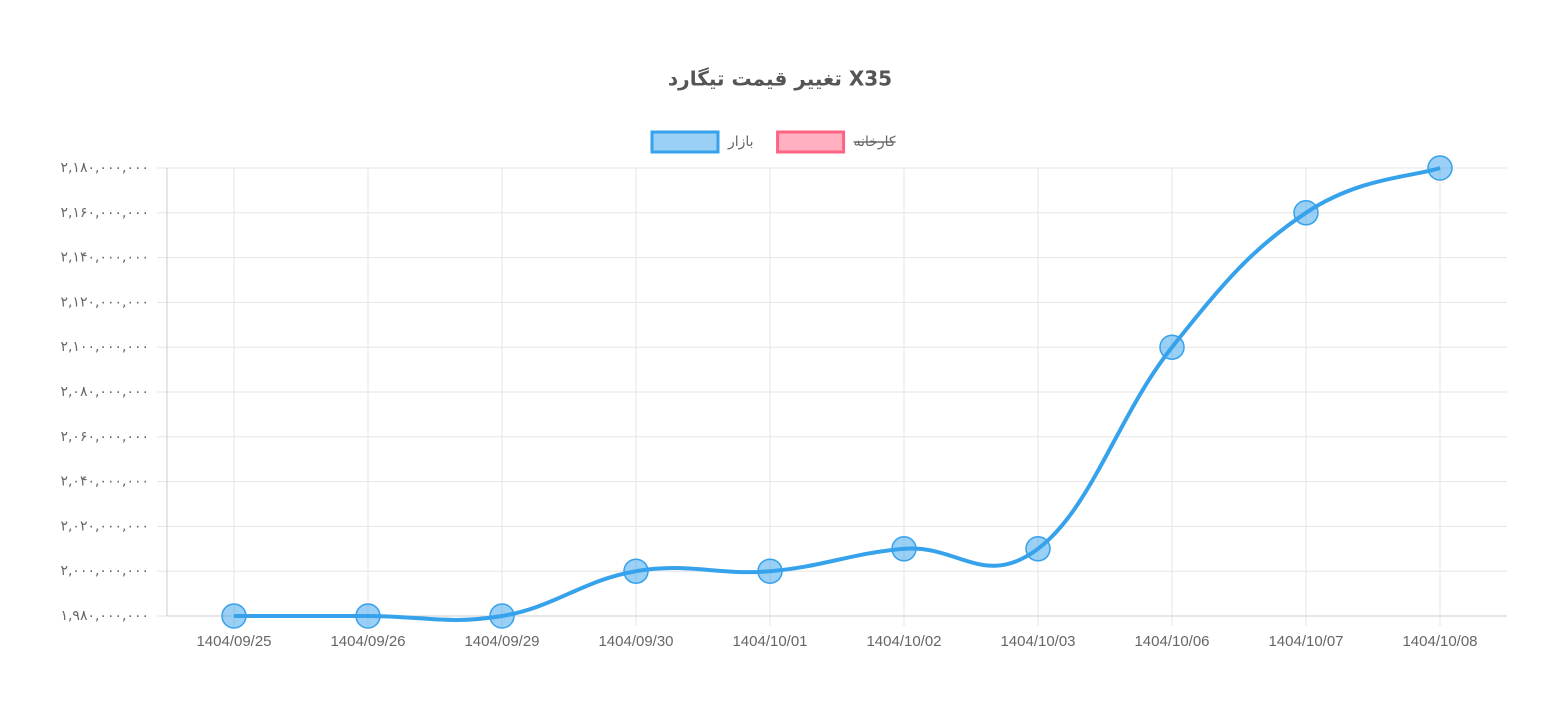 The image size is (1562, 712). Describe the element at coordinates (780, 79) in the screenshot. I see `chart-title: تغییر قیمت تیگارد X35` at that location.